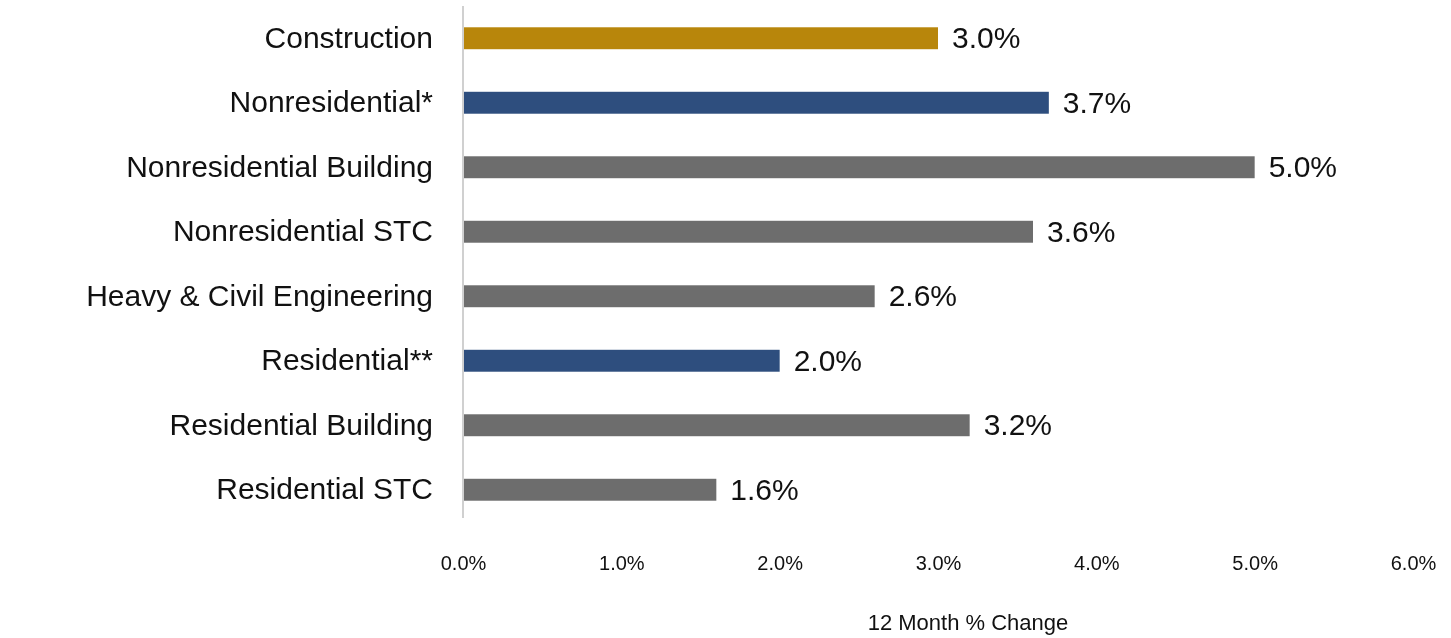 This screenshot has height=638, width=1451. I want to click on y-tick-label: Construction, so click(348, 37).